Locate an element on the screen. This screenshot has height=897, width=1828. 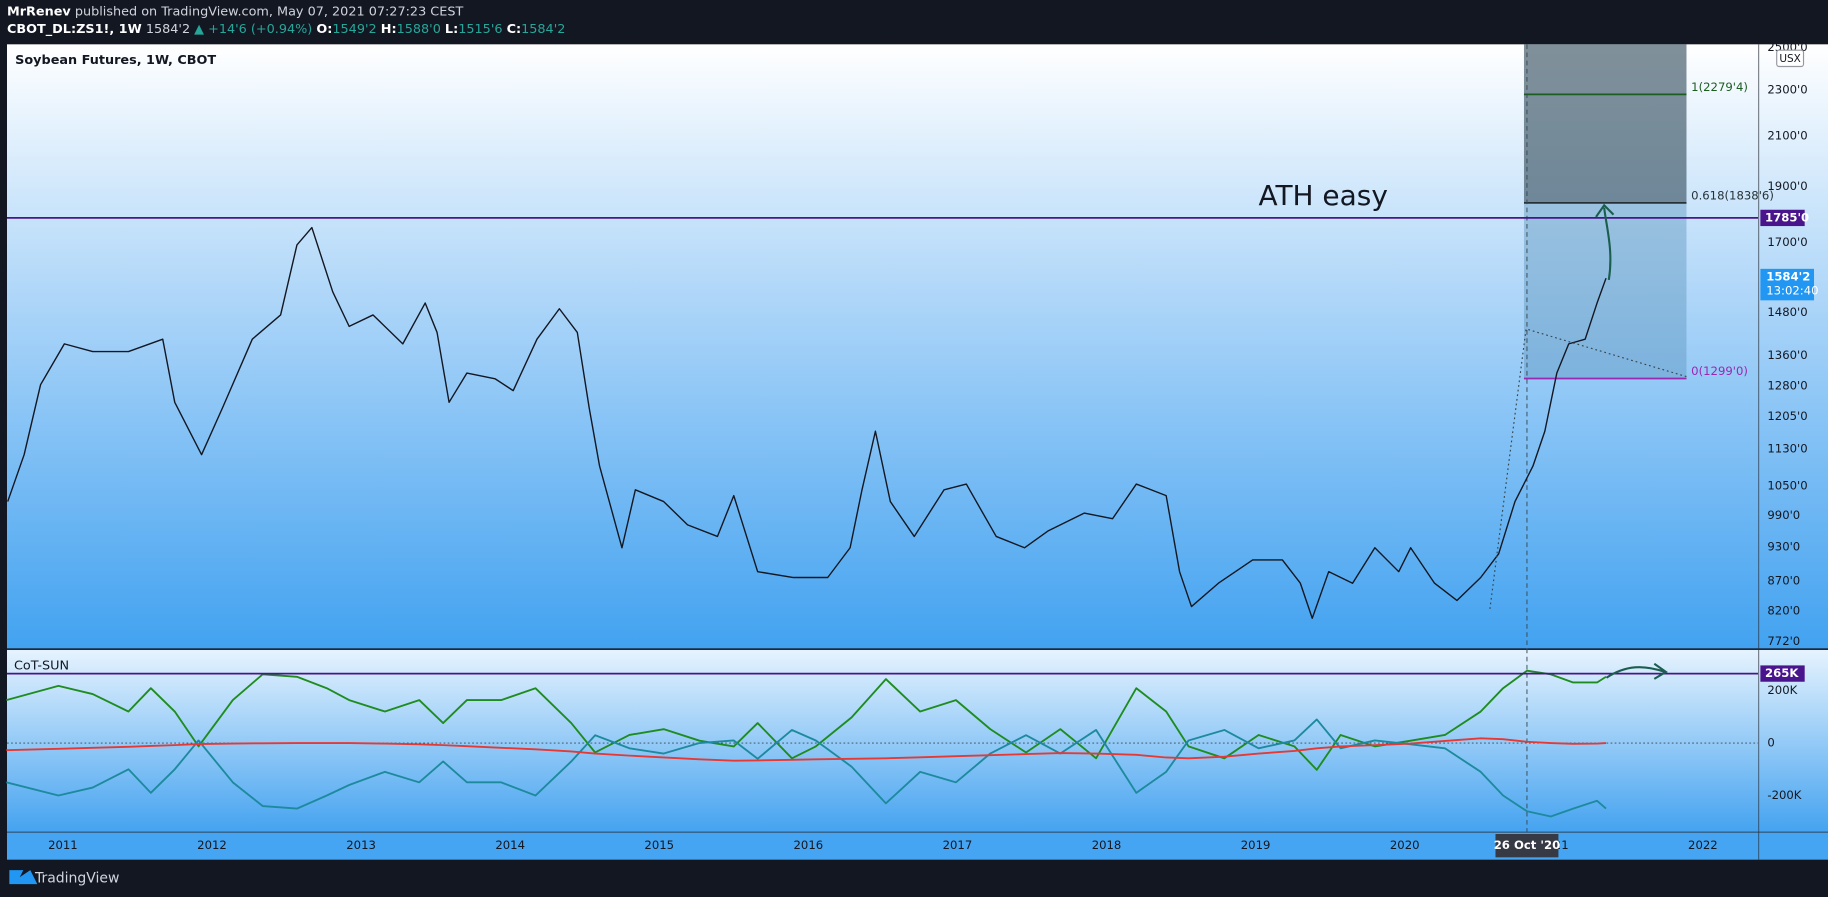
y-tick-label: 1360'0 is located at coordinates (1787, 355).